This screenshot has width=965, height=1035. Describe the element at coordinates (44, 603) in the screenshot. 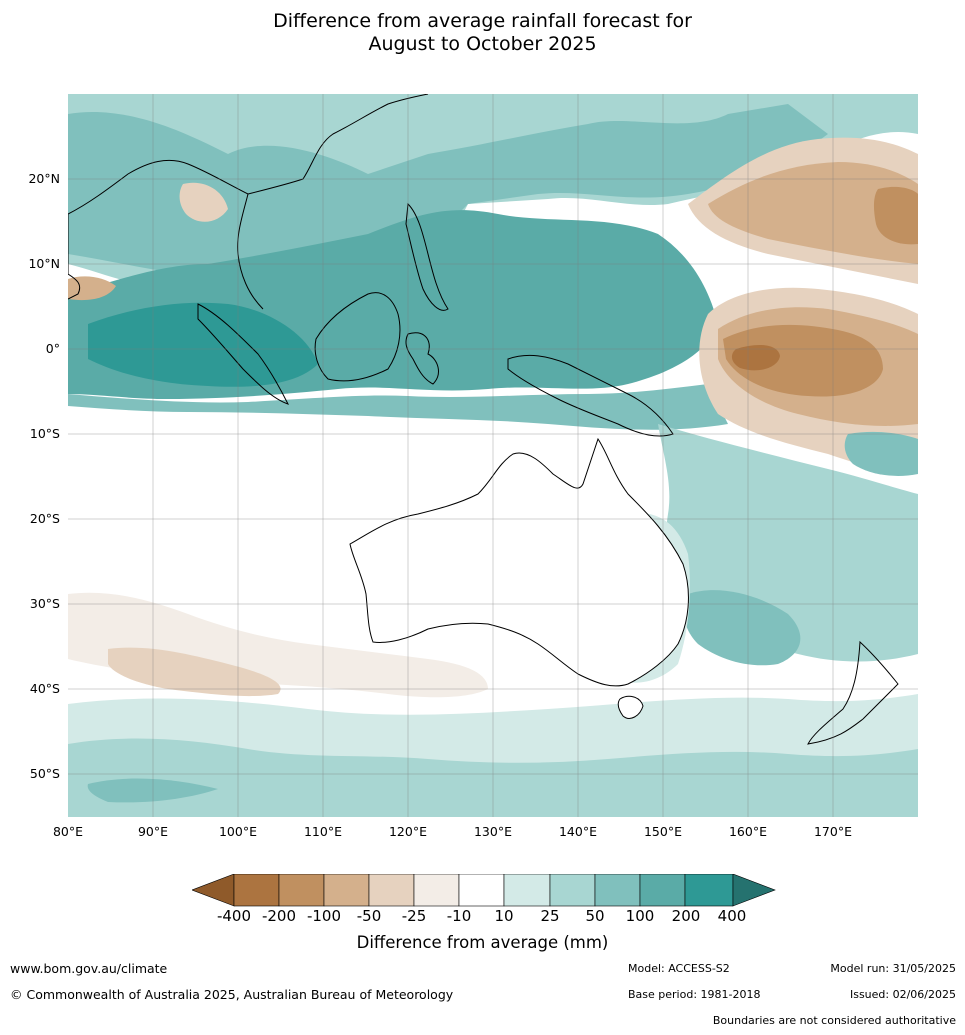

I see `lat-label-30s: 30°S` at that location.